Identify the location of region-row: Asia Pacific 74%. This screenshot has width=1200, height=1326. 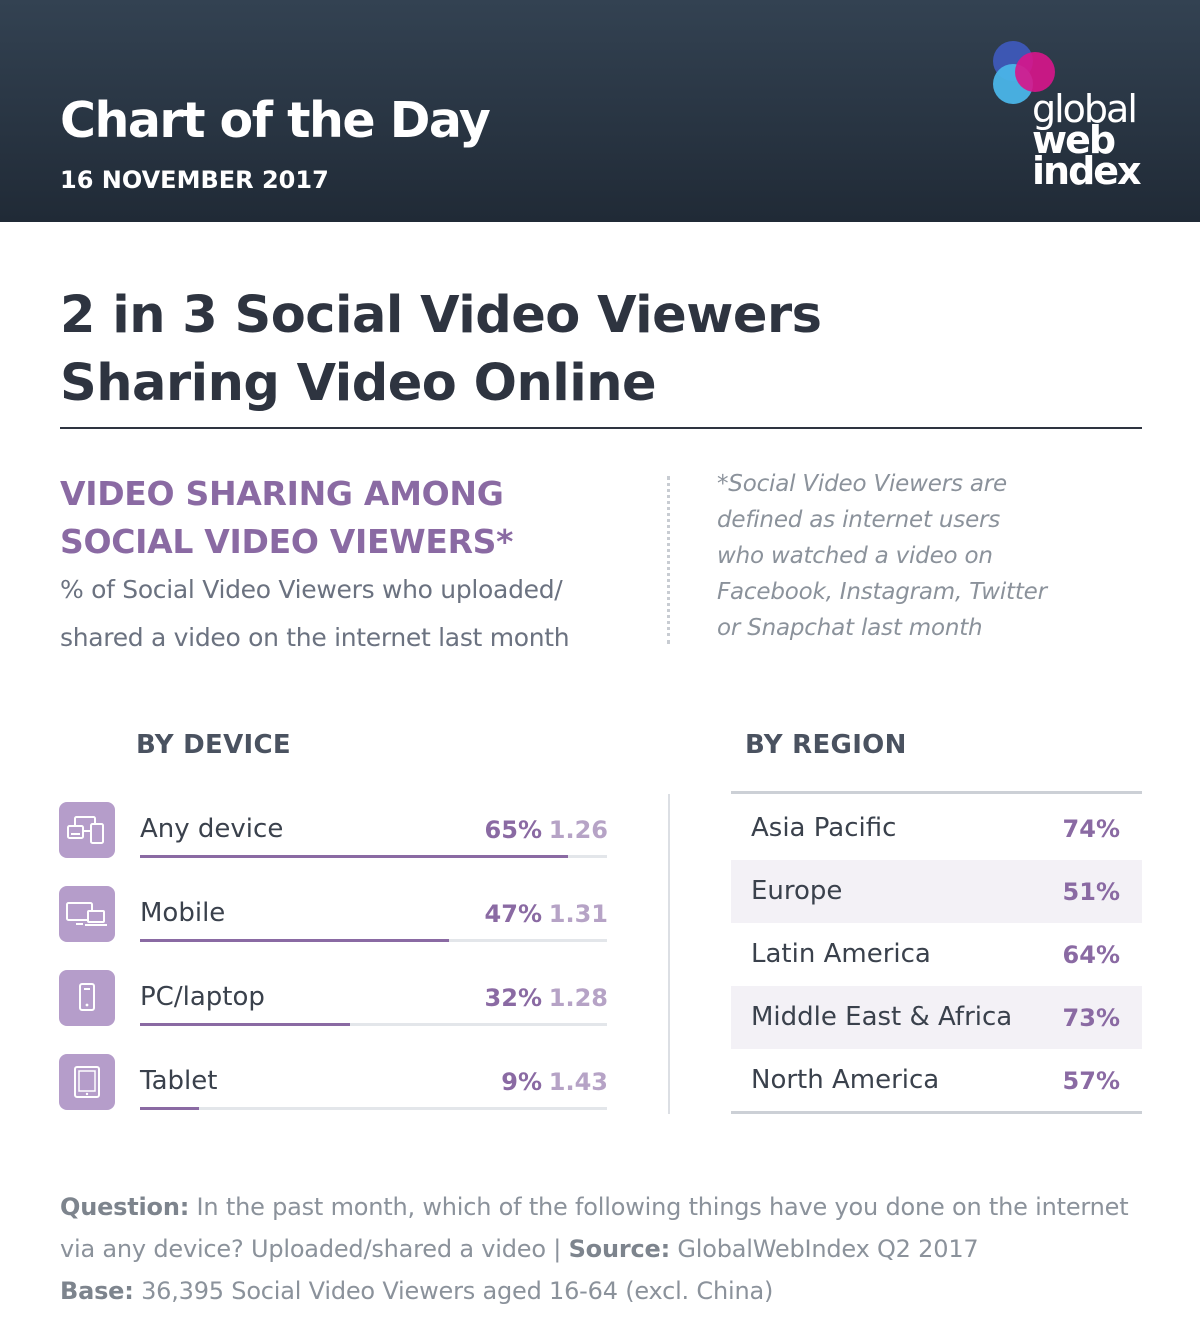
(936, 828).